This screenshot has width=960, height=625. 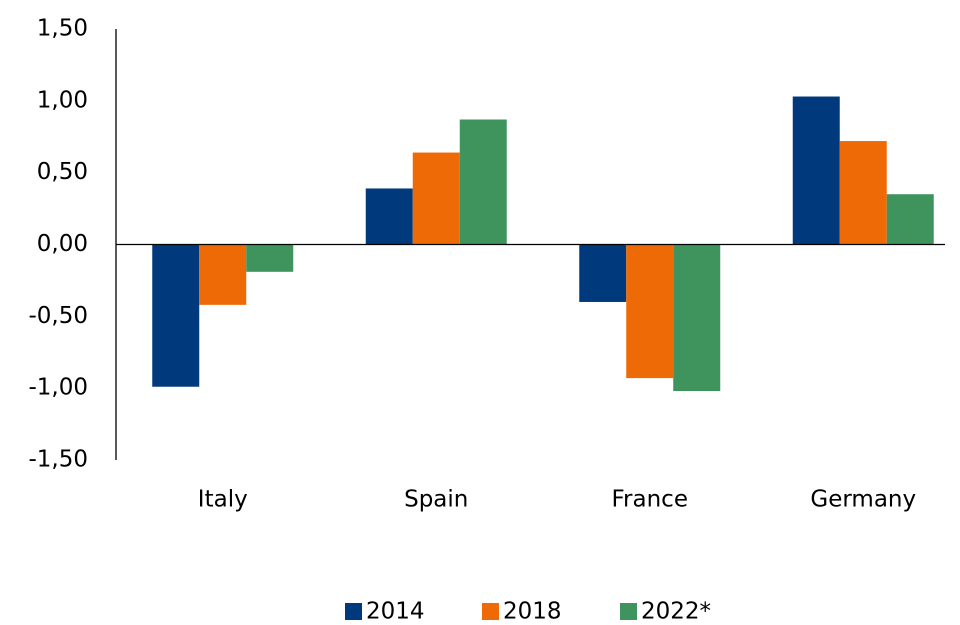 I want to click on x-tick-label: Italy, so click(x=223, y=500).